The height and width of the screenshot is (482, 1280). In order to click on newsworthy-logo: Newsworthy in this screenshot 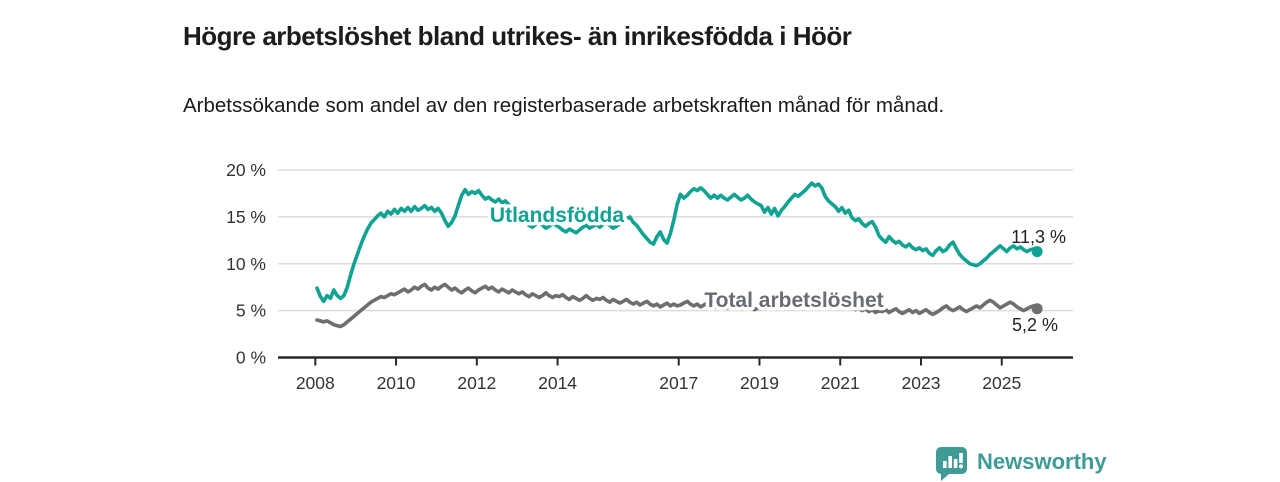, I will do `click(1021, 463)`.